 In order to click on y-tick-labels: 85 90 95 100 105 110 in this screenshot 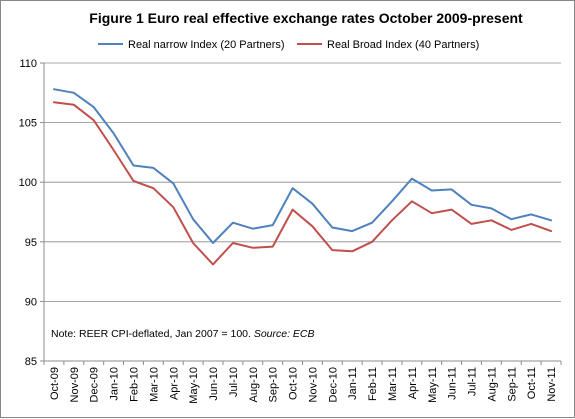, I will do `click(28, 213)`.